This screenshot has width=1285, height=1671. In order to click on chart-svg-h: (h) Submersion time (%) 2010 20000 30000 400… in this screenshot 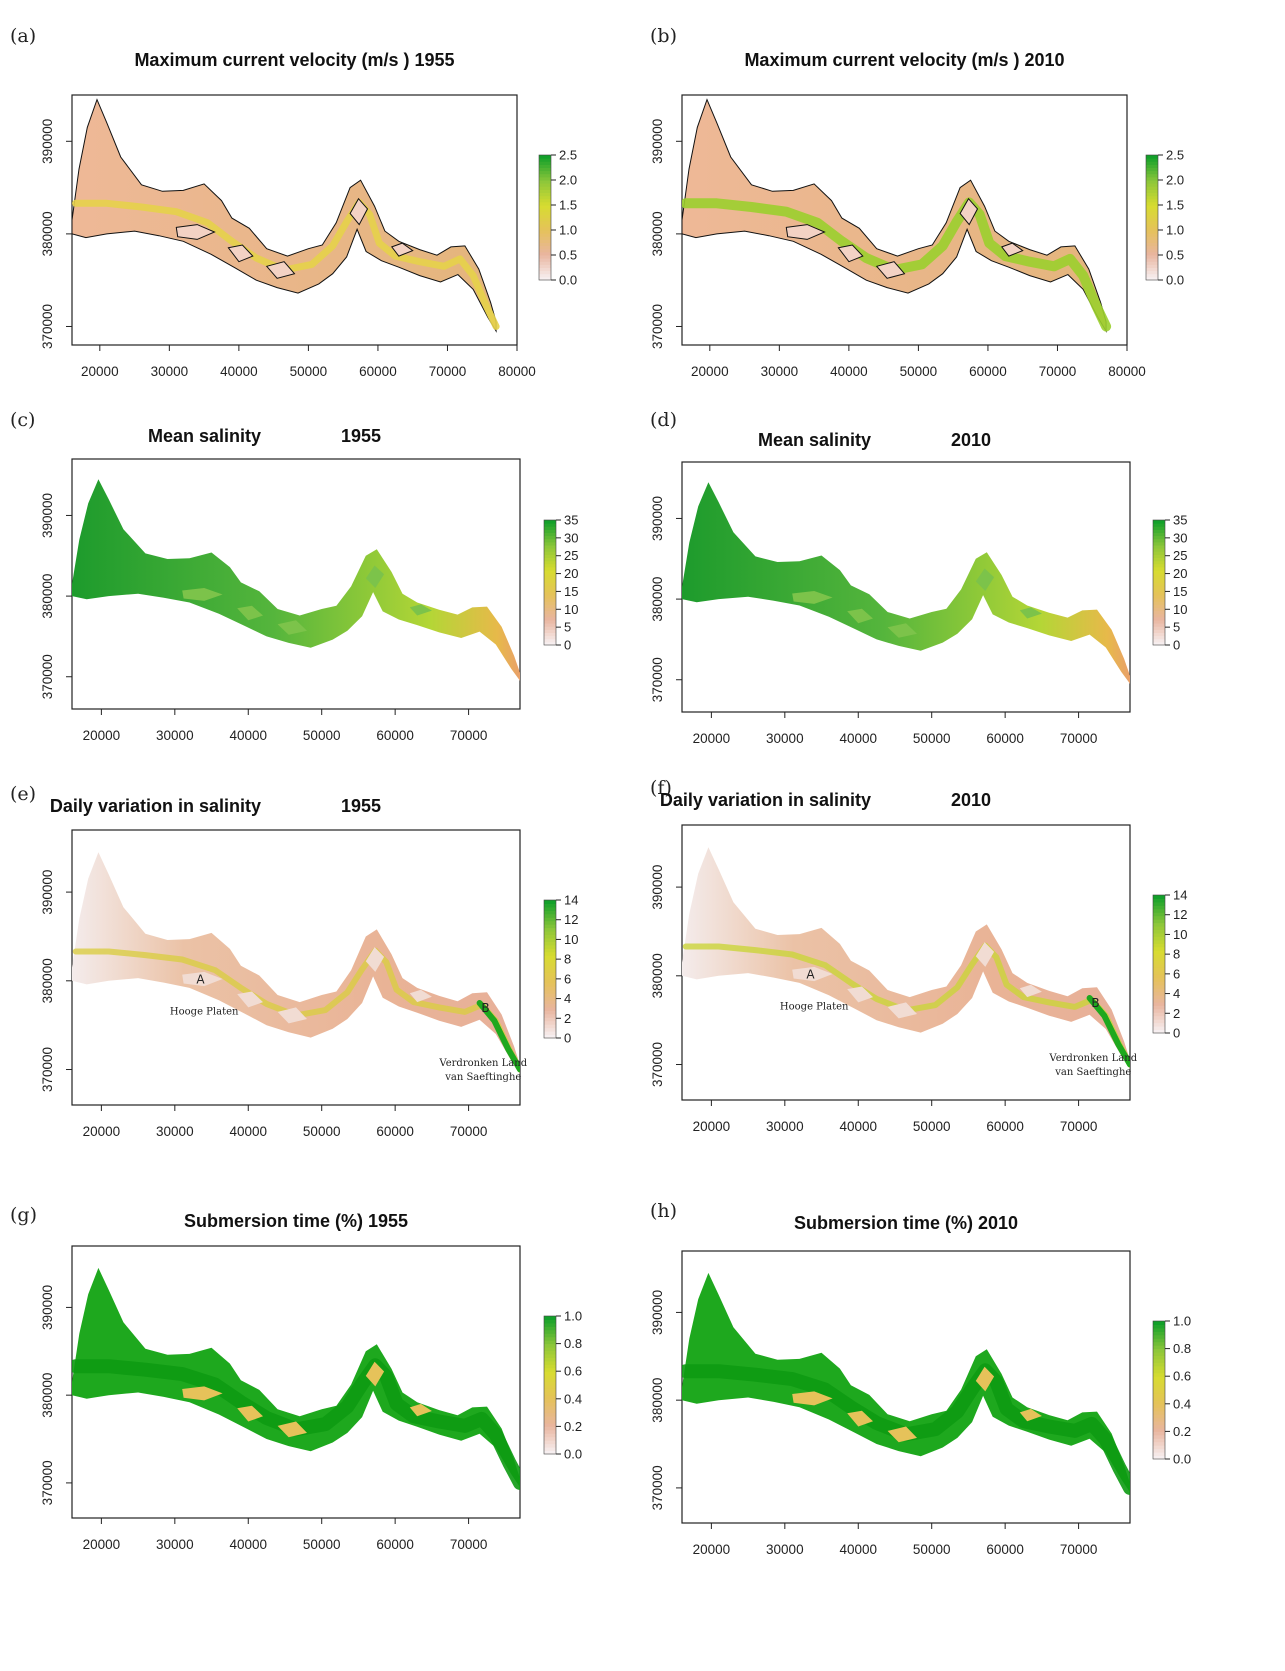, I will do `click(920, 1378)`.